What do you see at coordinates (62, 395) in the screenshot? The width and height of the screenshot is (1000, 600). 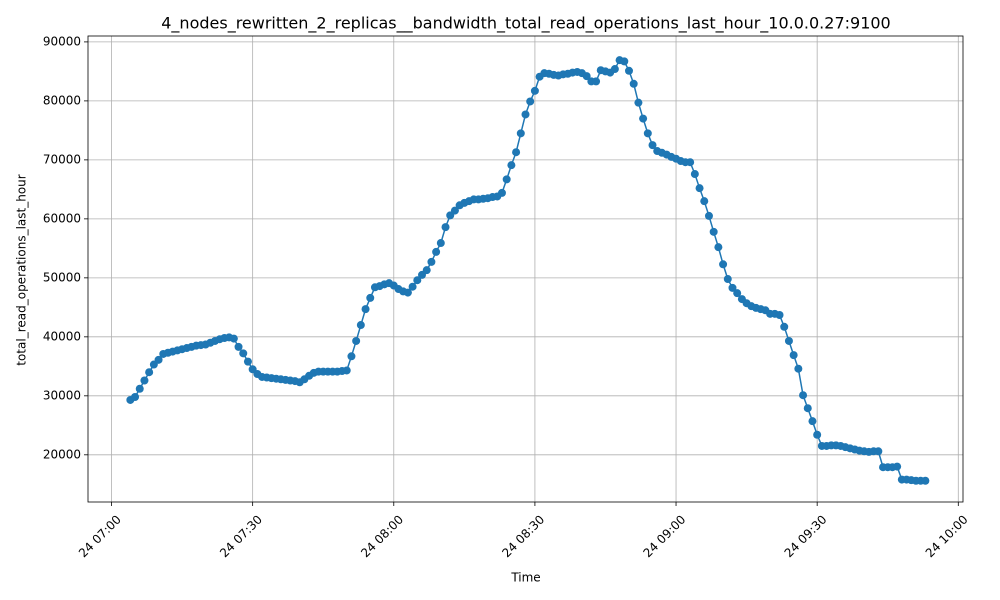 I see `y-tick-label: 30000` at bounding box center [62, 395].